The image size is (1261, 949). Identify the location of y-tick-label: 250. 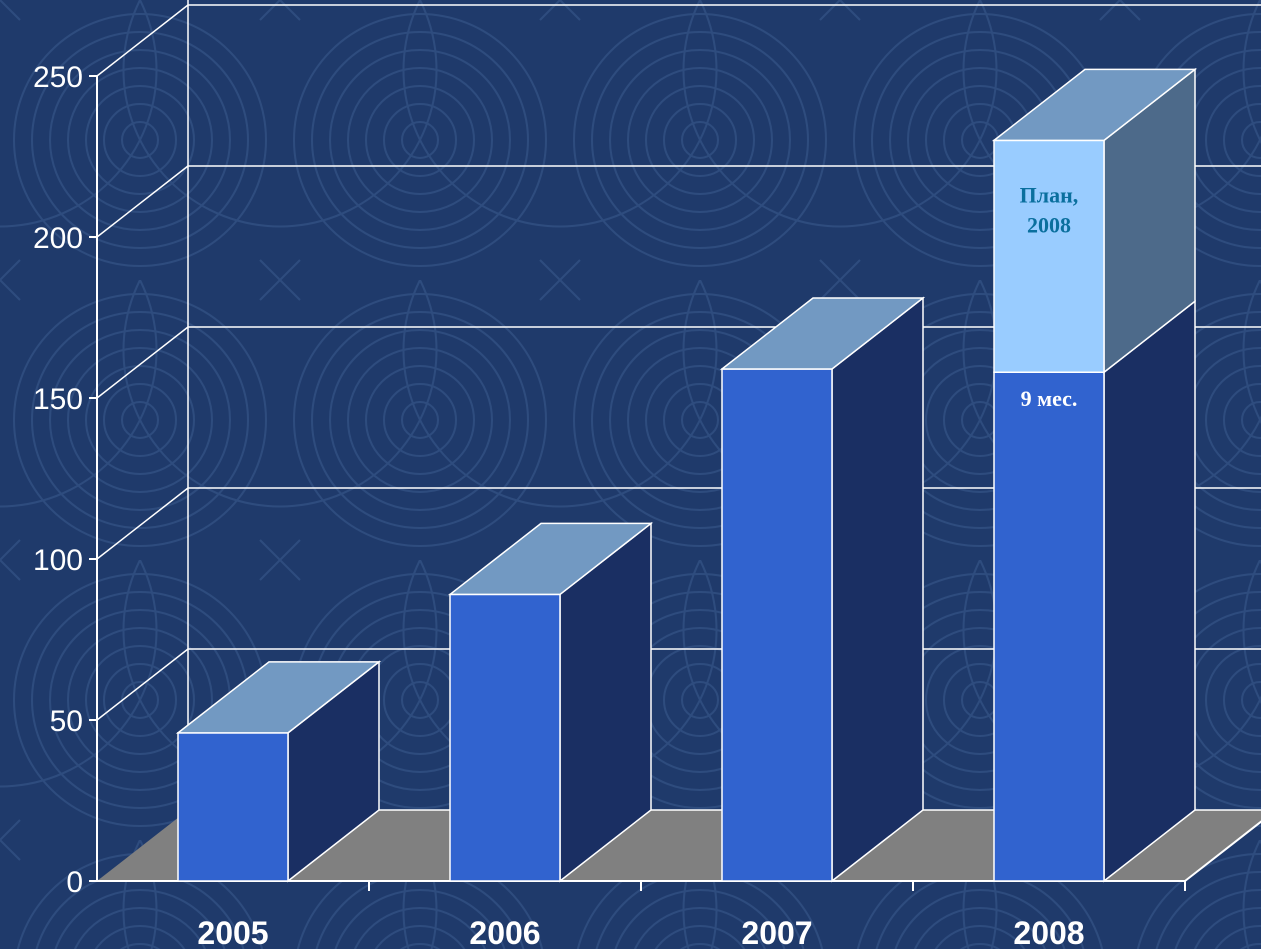
(58, 77).